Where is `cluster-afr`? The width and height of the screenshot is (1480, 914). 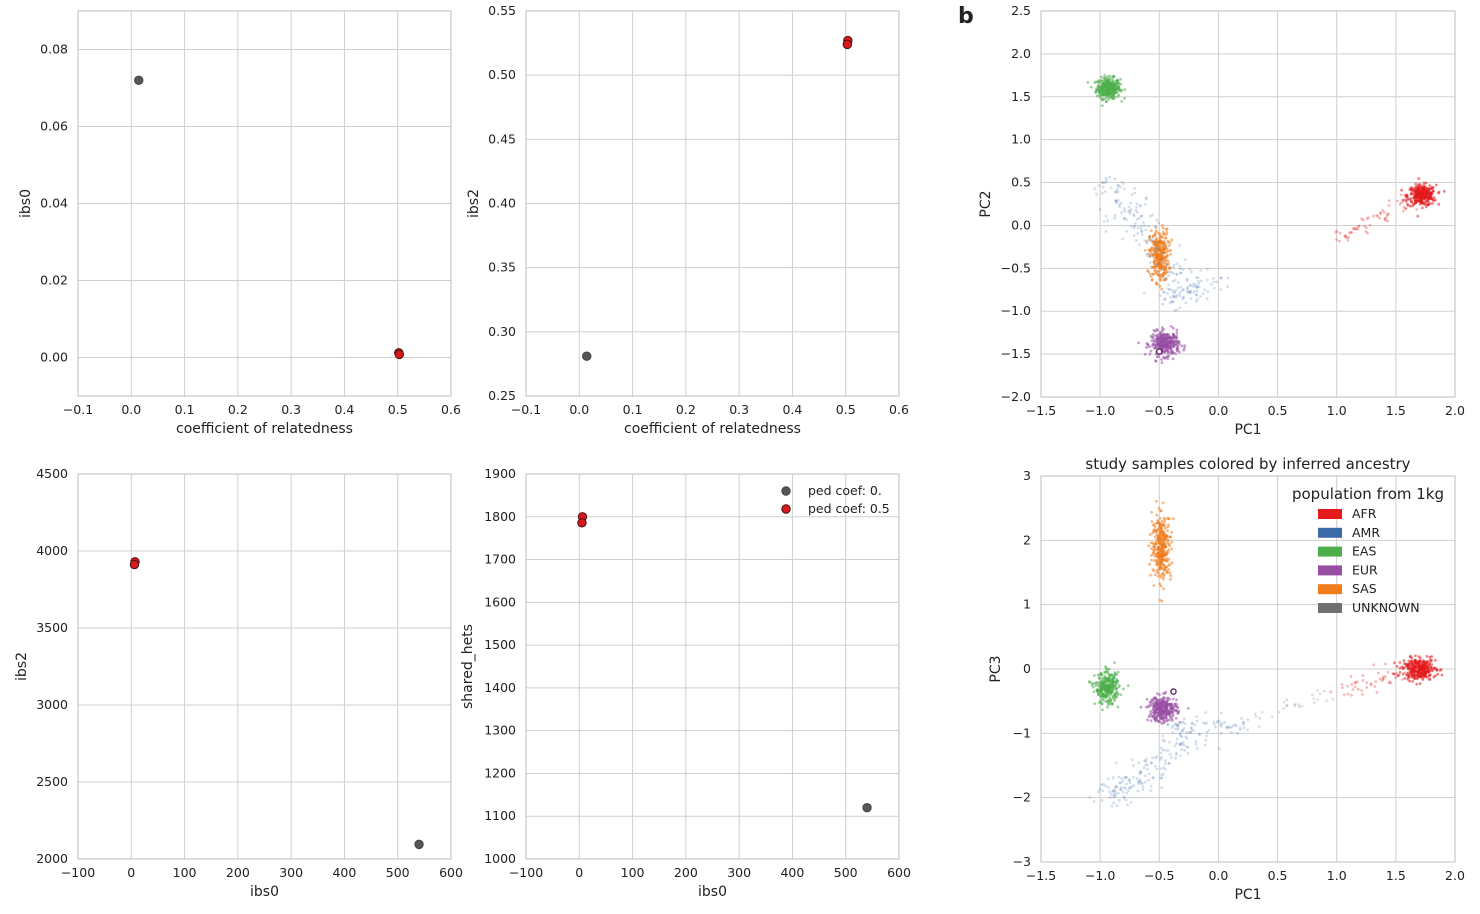
cluster-afr is located at coordinates (1376, 218).